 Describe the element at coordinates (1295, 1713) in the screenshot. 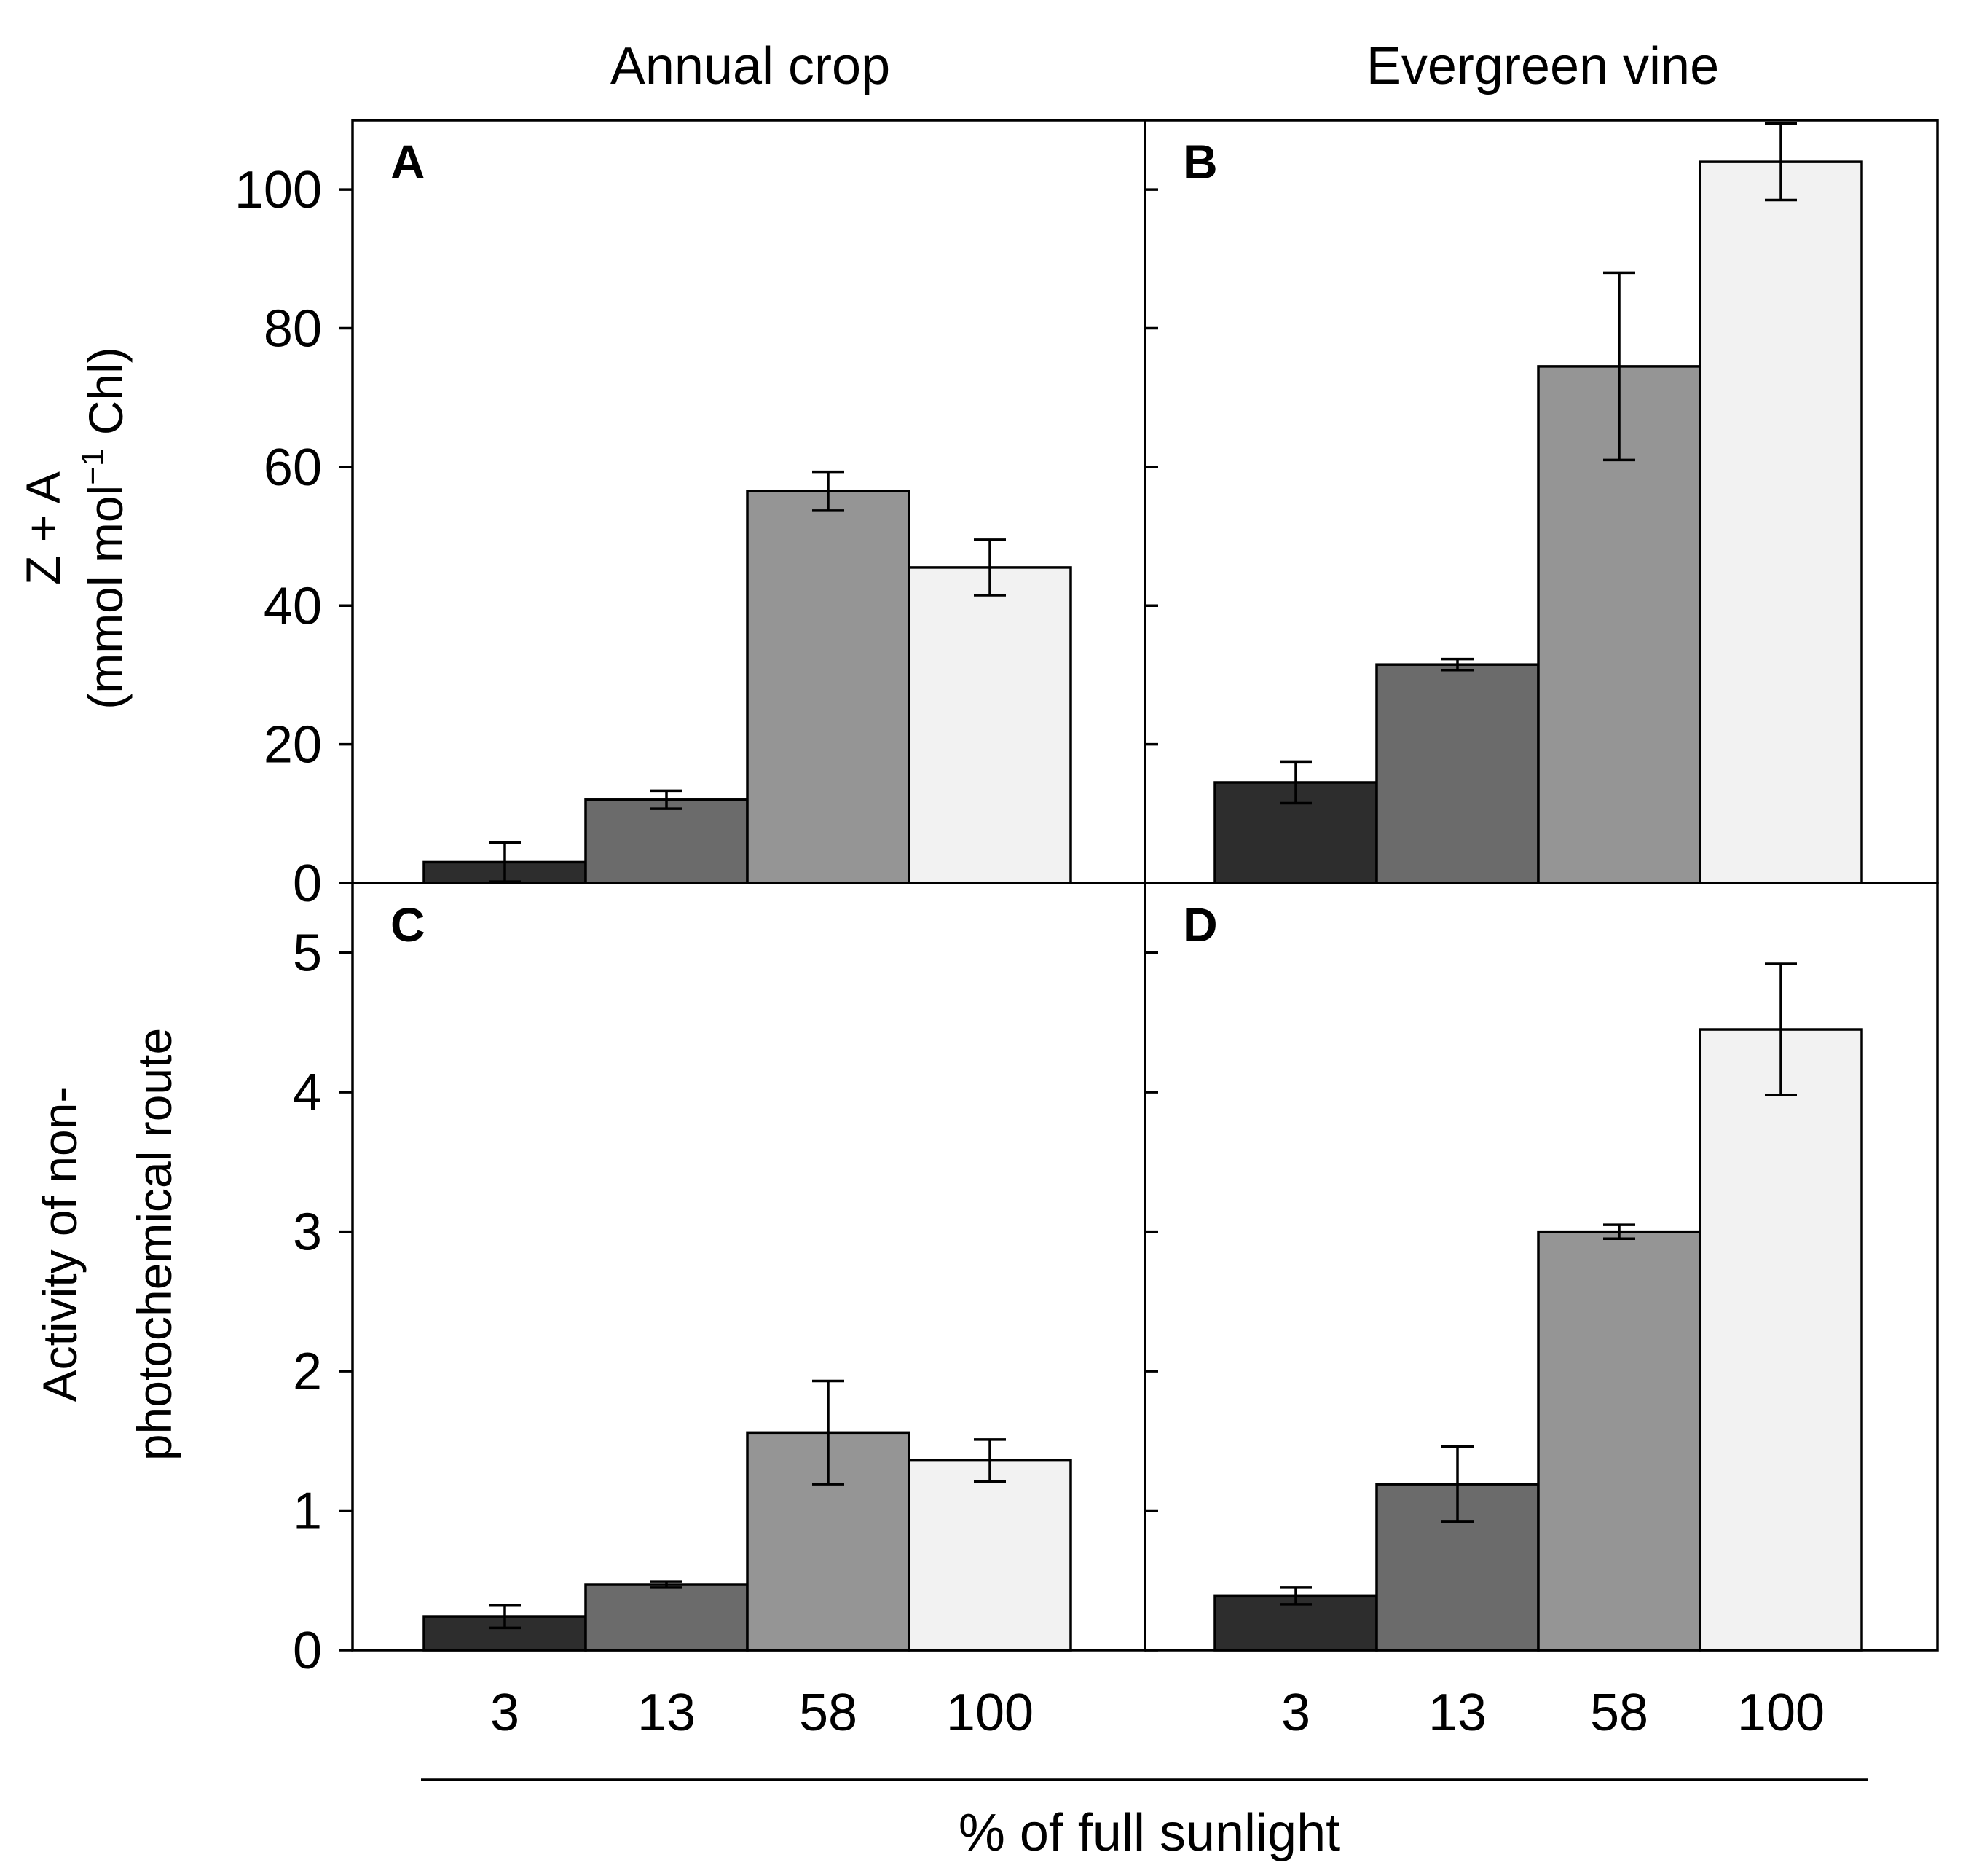

I see `xtick-label-d-3: 3` at that location.